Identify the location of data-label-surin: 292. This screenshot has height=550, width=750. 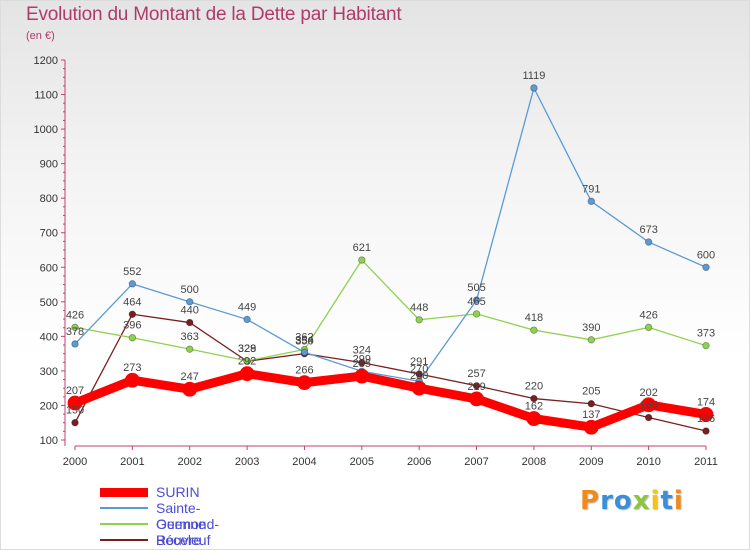
(247, 362).